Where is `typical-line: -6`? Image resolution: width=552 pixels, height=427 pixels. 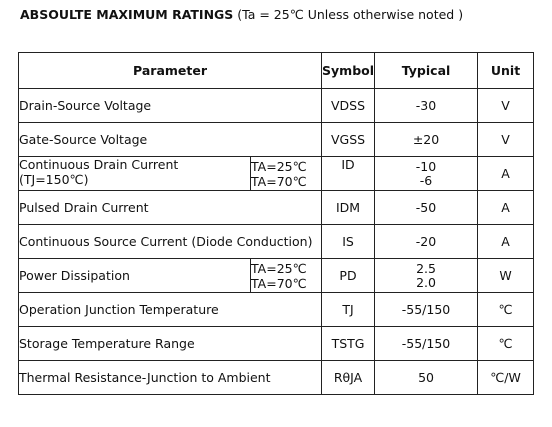 typical-line: -6 is located at coordinates (426, 180).